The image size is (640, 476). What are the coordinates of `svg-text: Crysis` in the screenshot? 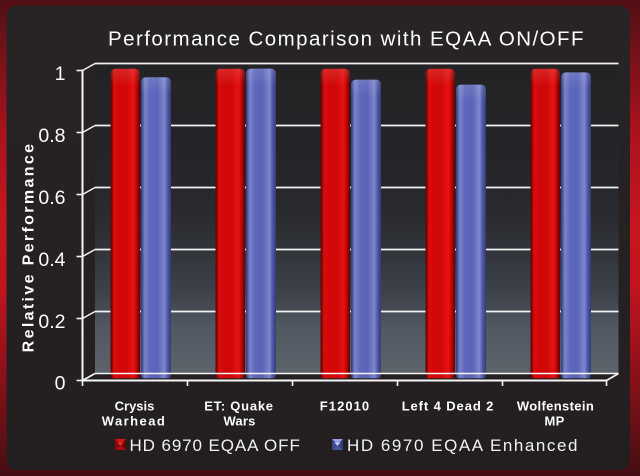 It's located at (135, 406).